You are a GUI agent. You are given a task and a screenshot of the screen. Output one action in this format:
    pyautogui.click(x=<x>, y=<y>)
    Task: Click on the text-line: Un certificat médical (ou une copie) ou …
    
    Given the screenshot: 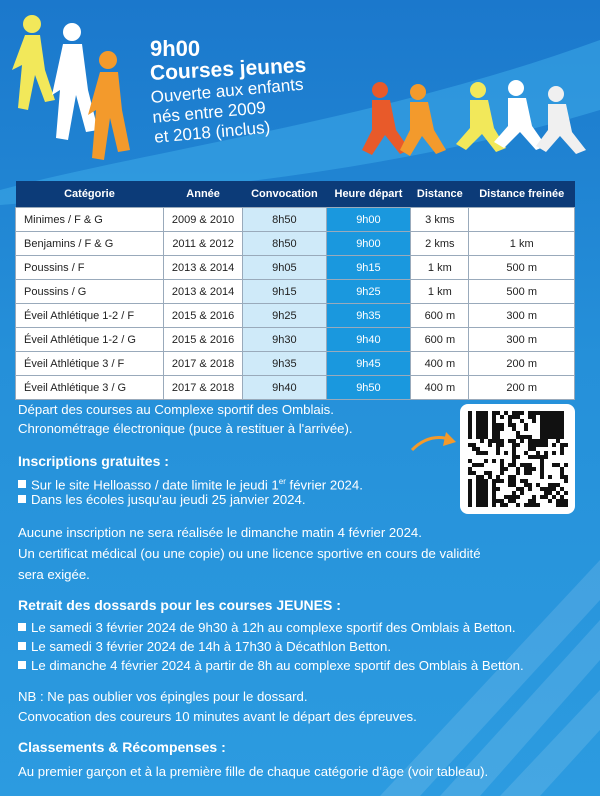 What is the action you would take?
    pyautogui.click(x=249, y=554)
    